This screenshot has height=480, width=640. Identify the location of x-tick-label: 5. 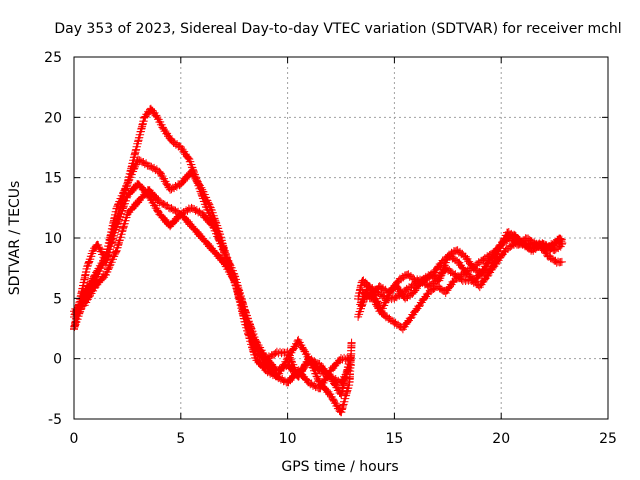
(180, 439).